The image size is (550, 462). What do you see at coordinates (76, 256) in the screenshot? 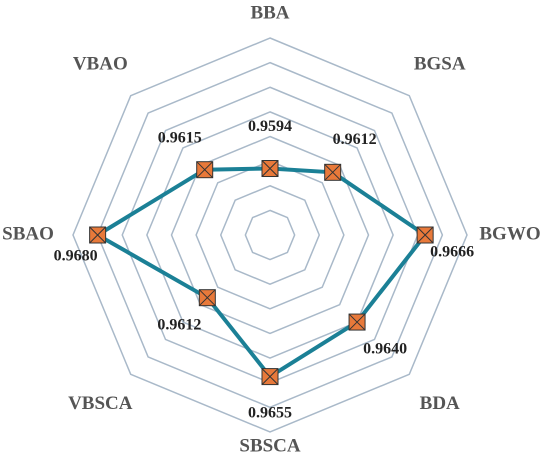
I see `value-label: 0.9680` at bounding box center [76, 256].